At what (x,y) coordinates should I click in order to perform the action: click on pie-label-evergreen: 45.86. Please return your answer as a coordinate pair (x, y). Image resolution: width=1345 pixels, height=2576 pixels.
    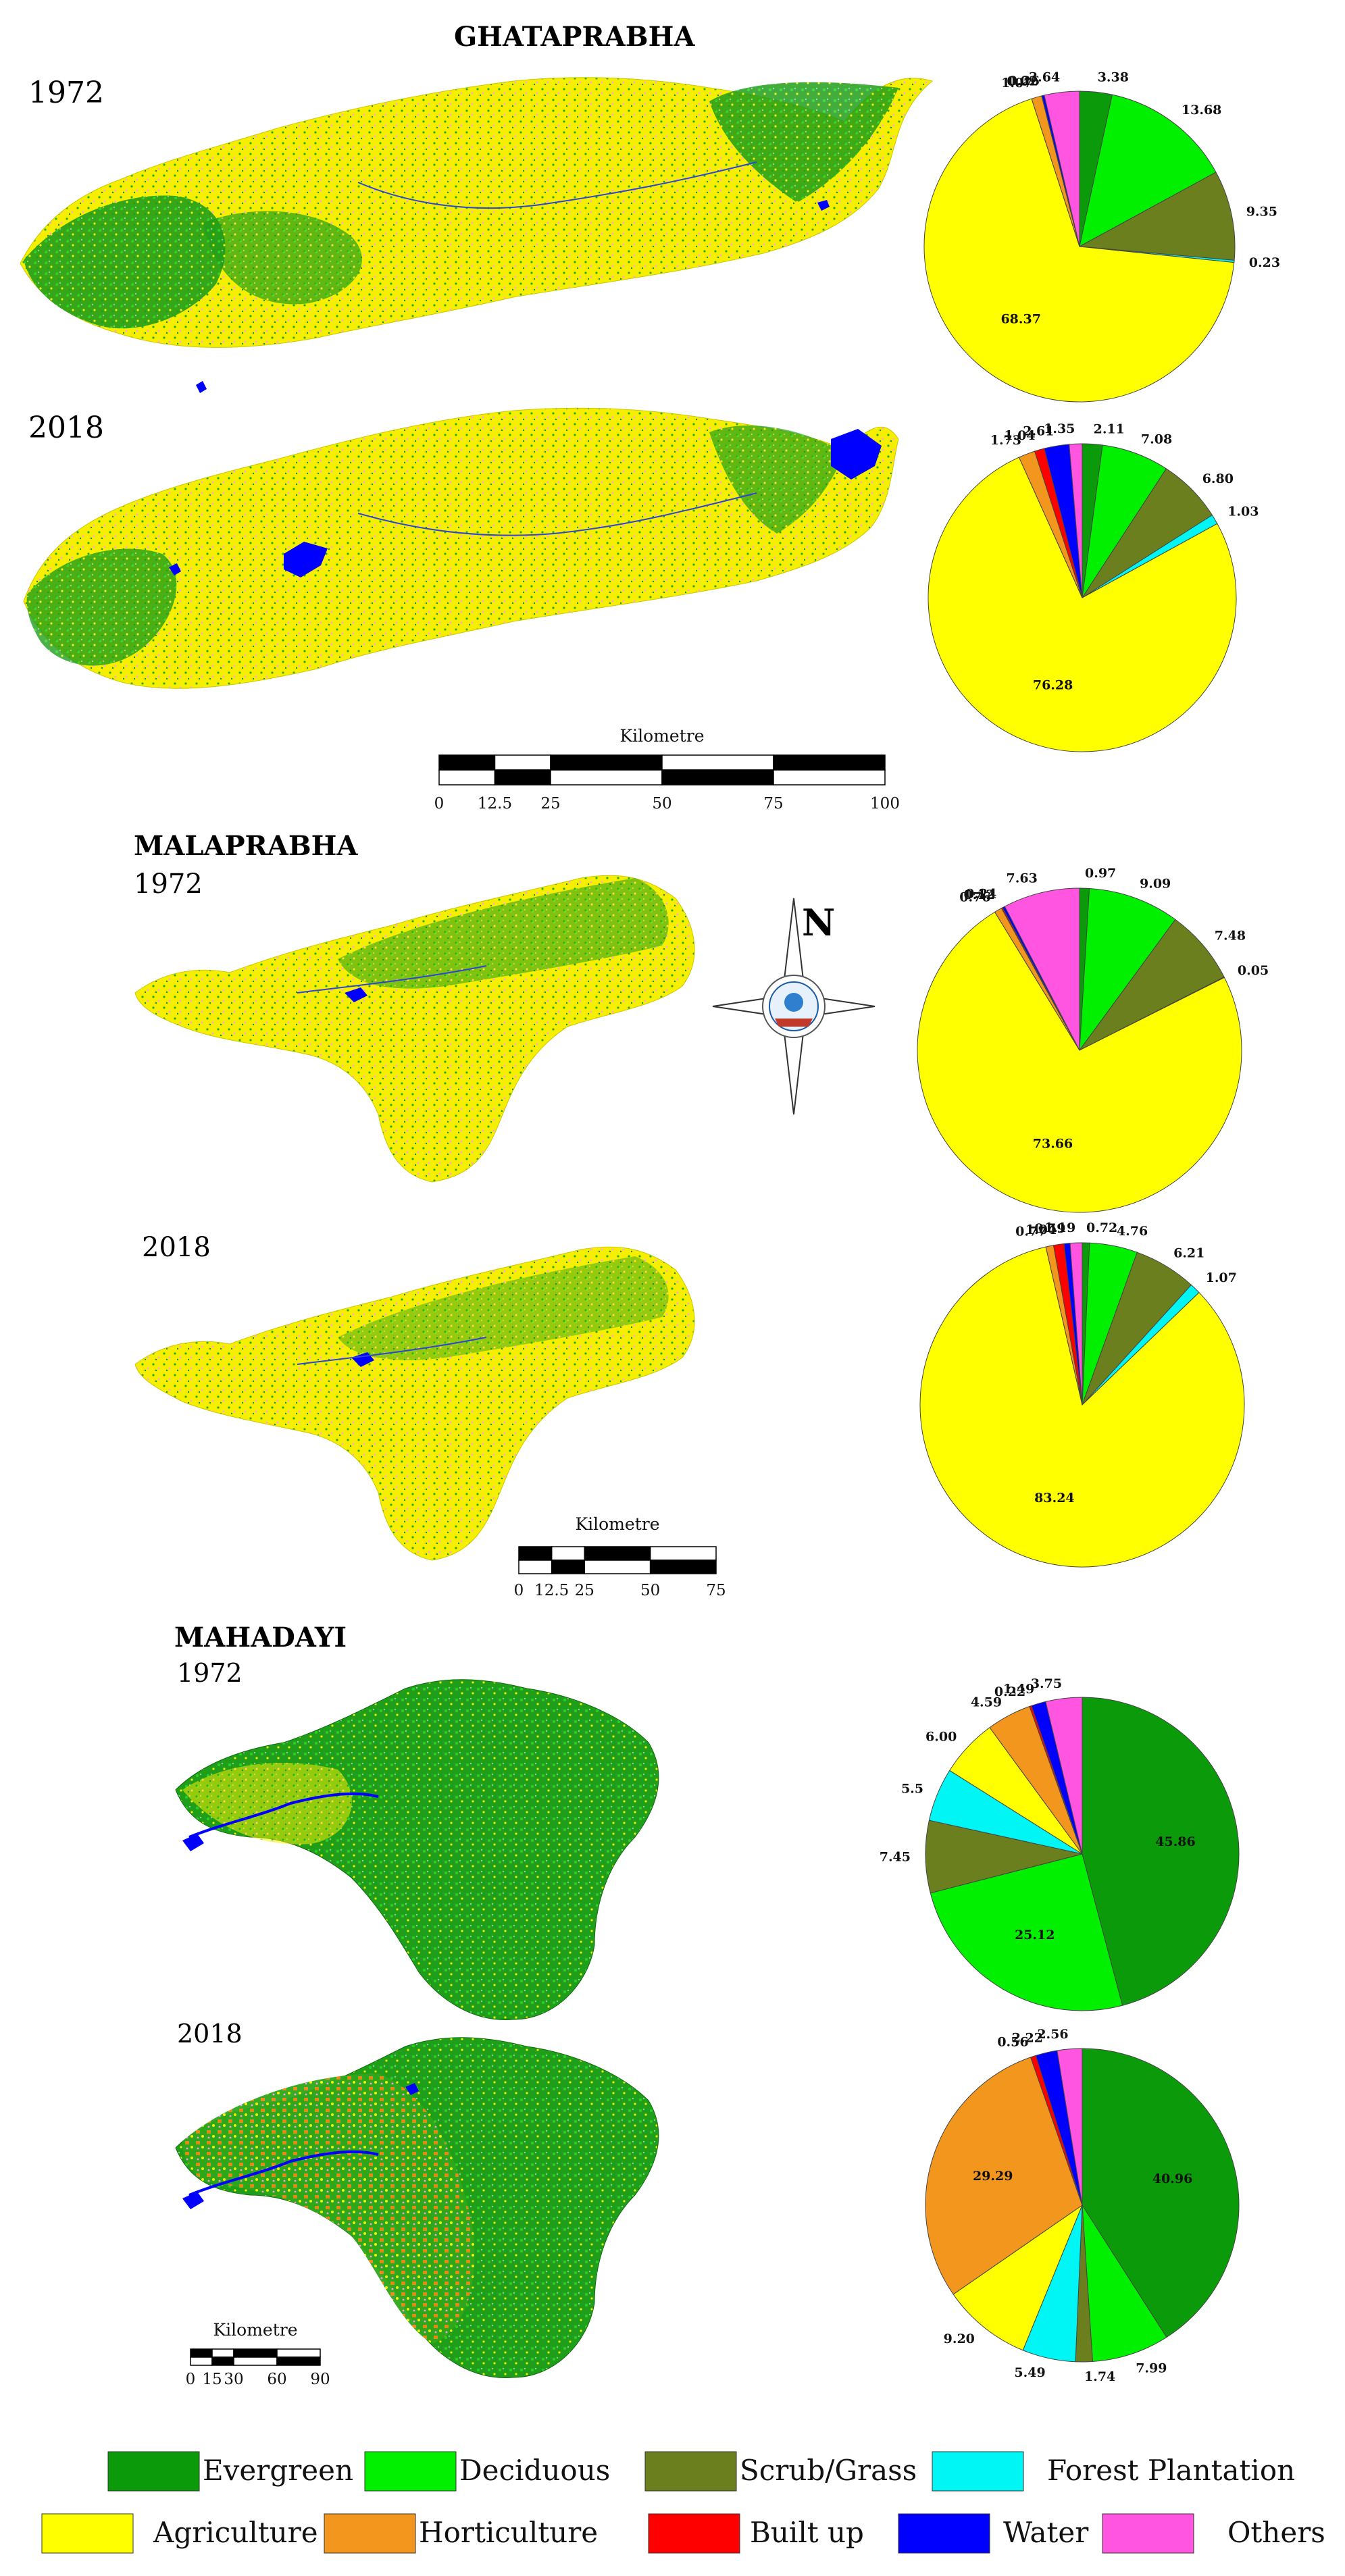
    Looking at the image, I should click on (1175, 1841).